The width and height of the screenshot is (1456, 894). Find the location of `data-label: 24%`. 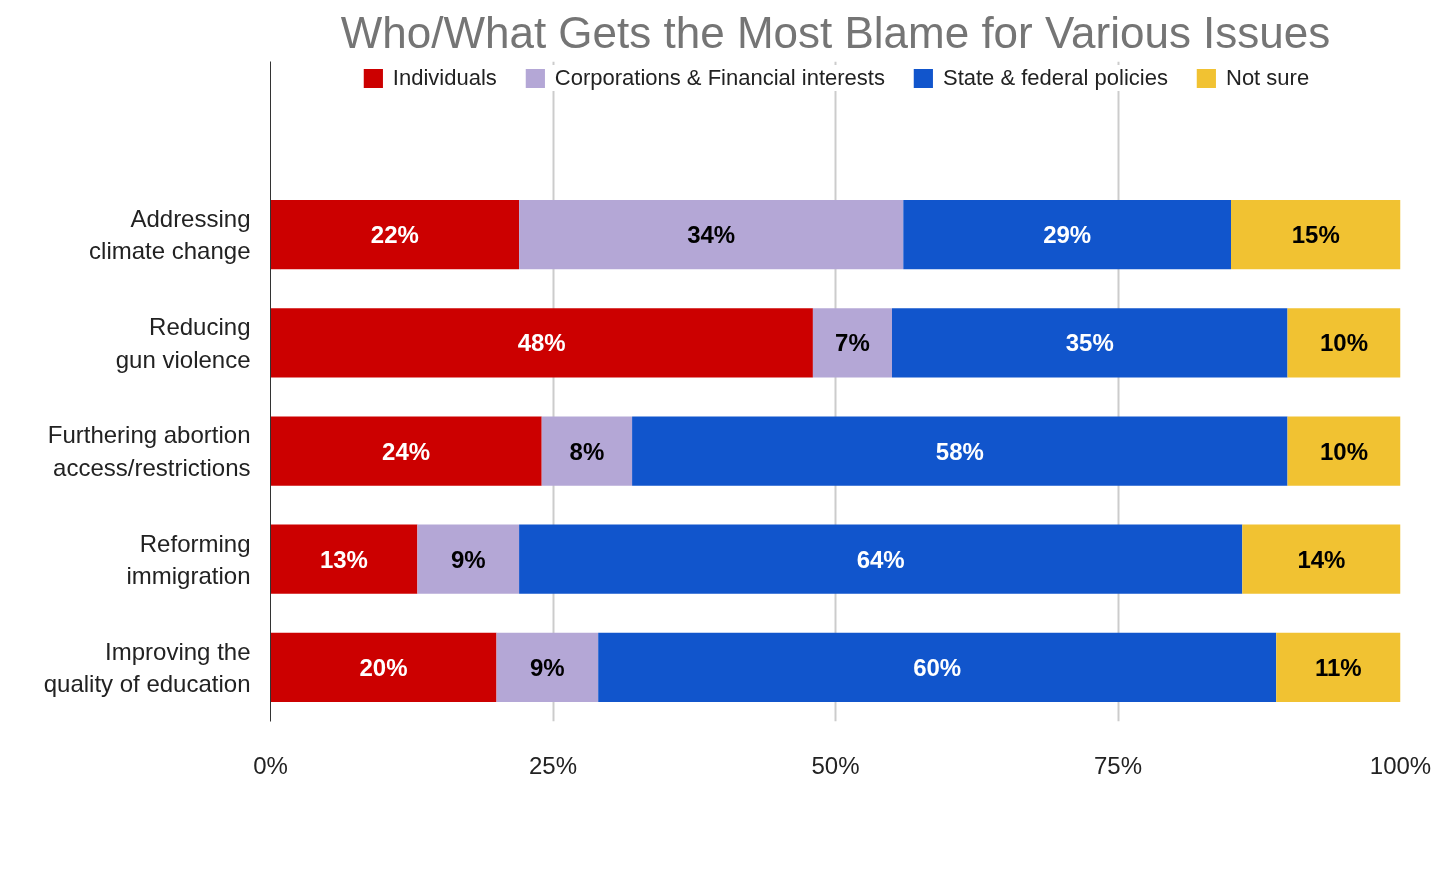

data-label: 24% is located at coordinates (406, 451).